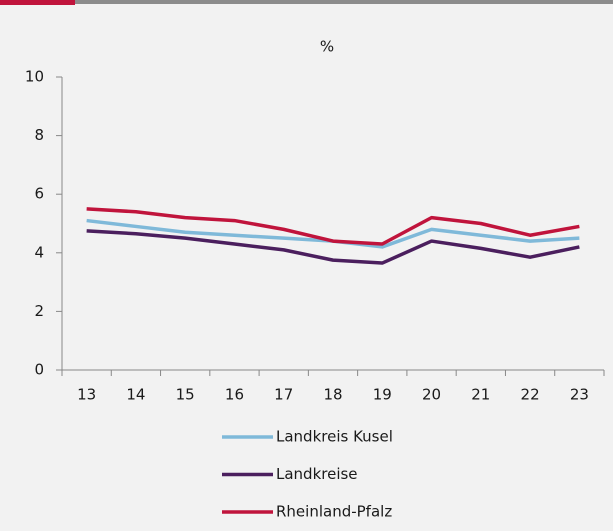  I want to click on y-tick-label: 6, so click(39, 194).